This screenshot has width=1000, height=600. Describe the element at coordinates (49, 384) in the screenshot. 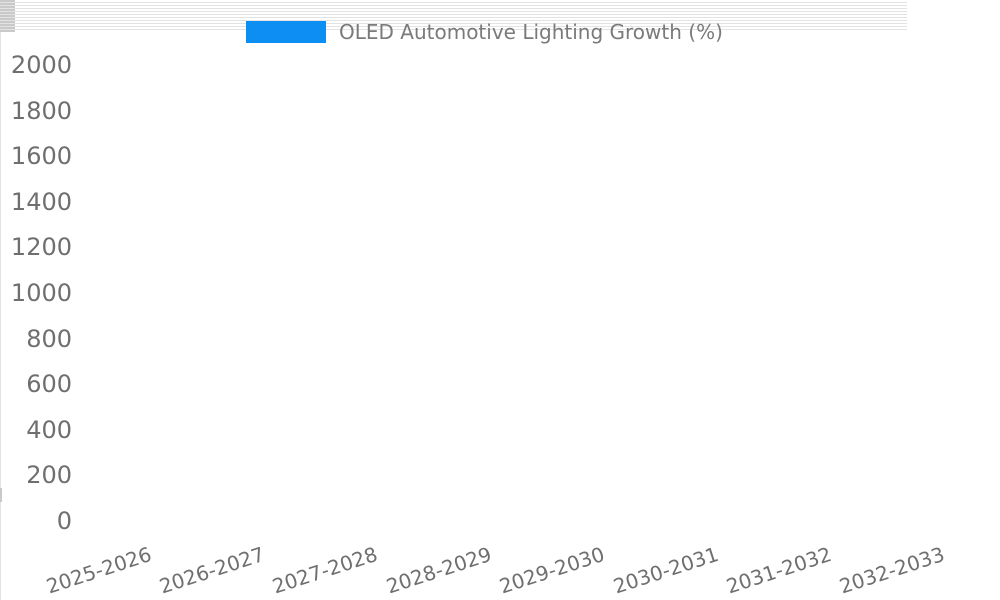

I see `y-tick-label: 600` at that location.